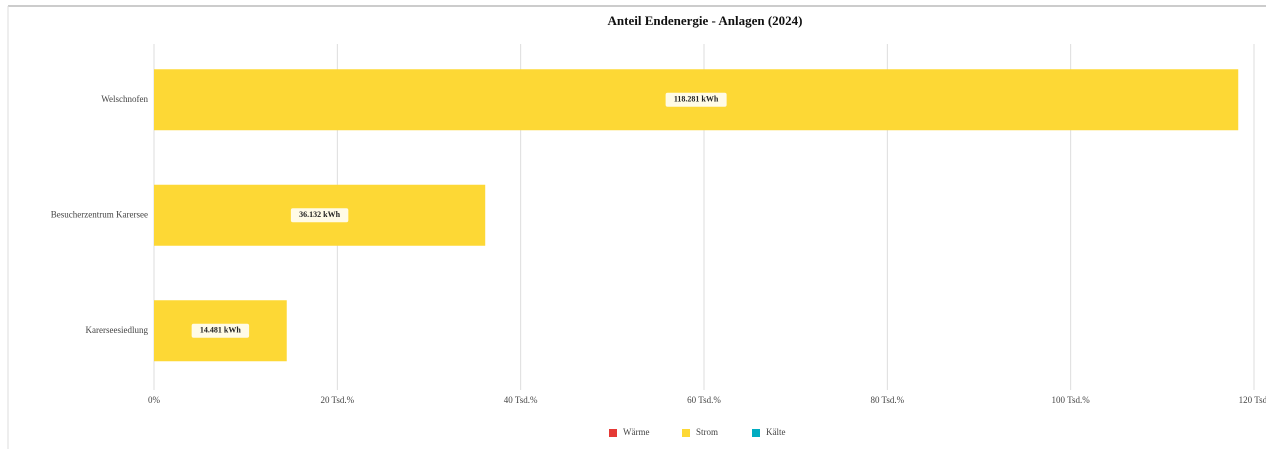 The height and width of the screenshot is (449, 1266). What do you see at coordinates (1071, 400) in the screenshot?
I see `x-tick-label: 100 Tsd.%` at bounding box center [1071, 400].